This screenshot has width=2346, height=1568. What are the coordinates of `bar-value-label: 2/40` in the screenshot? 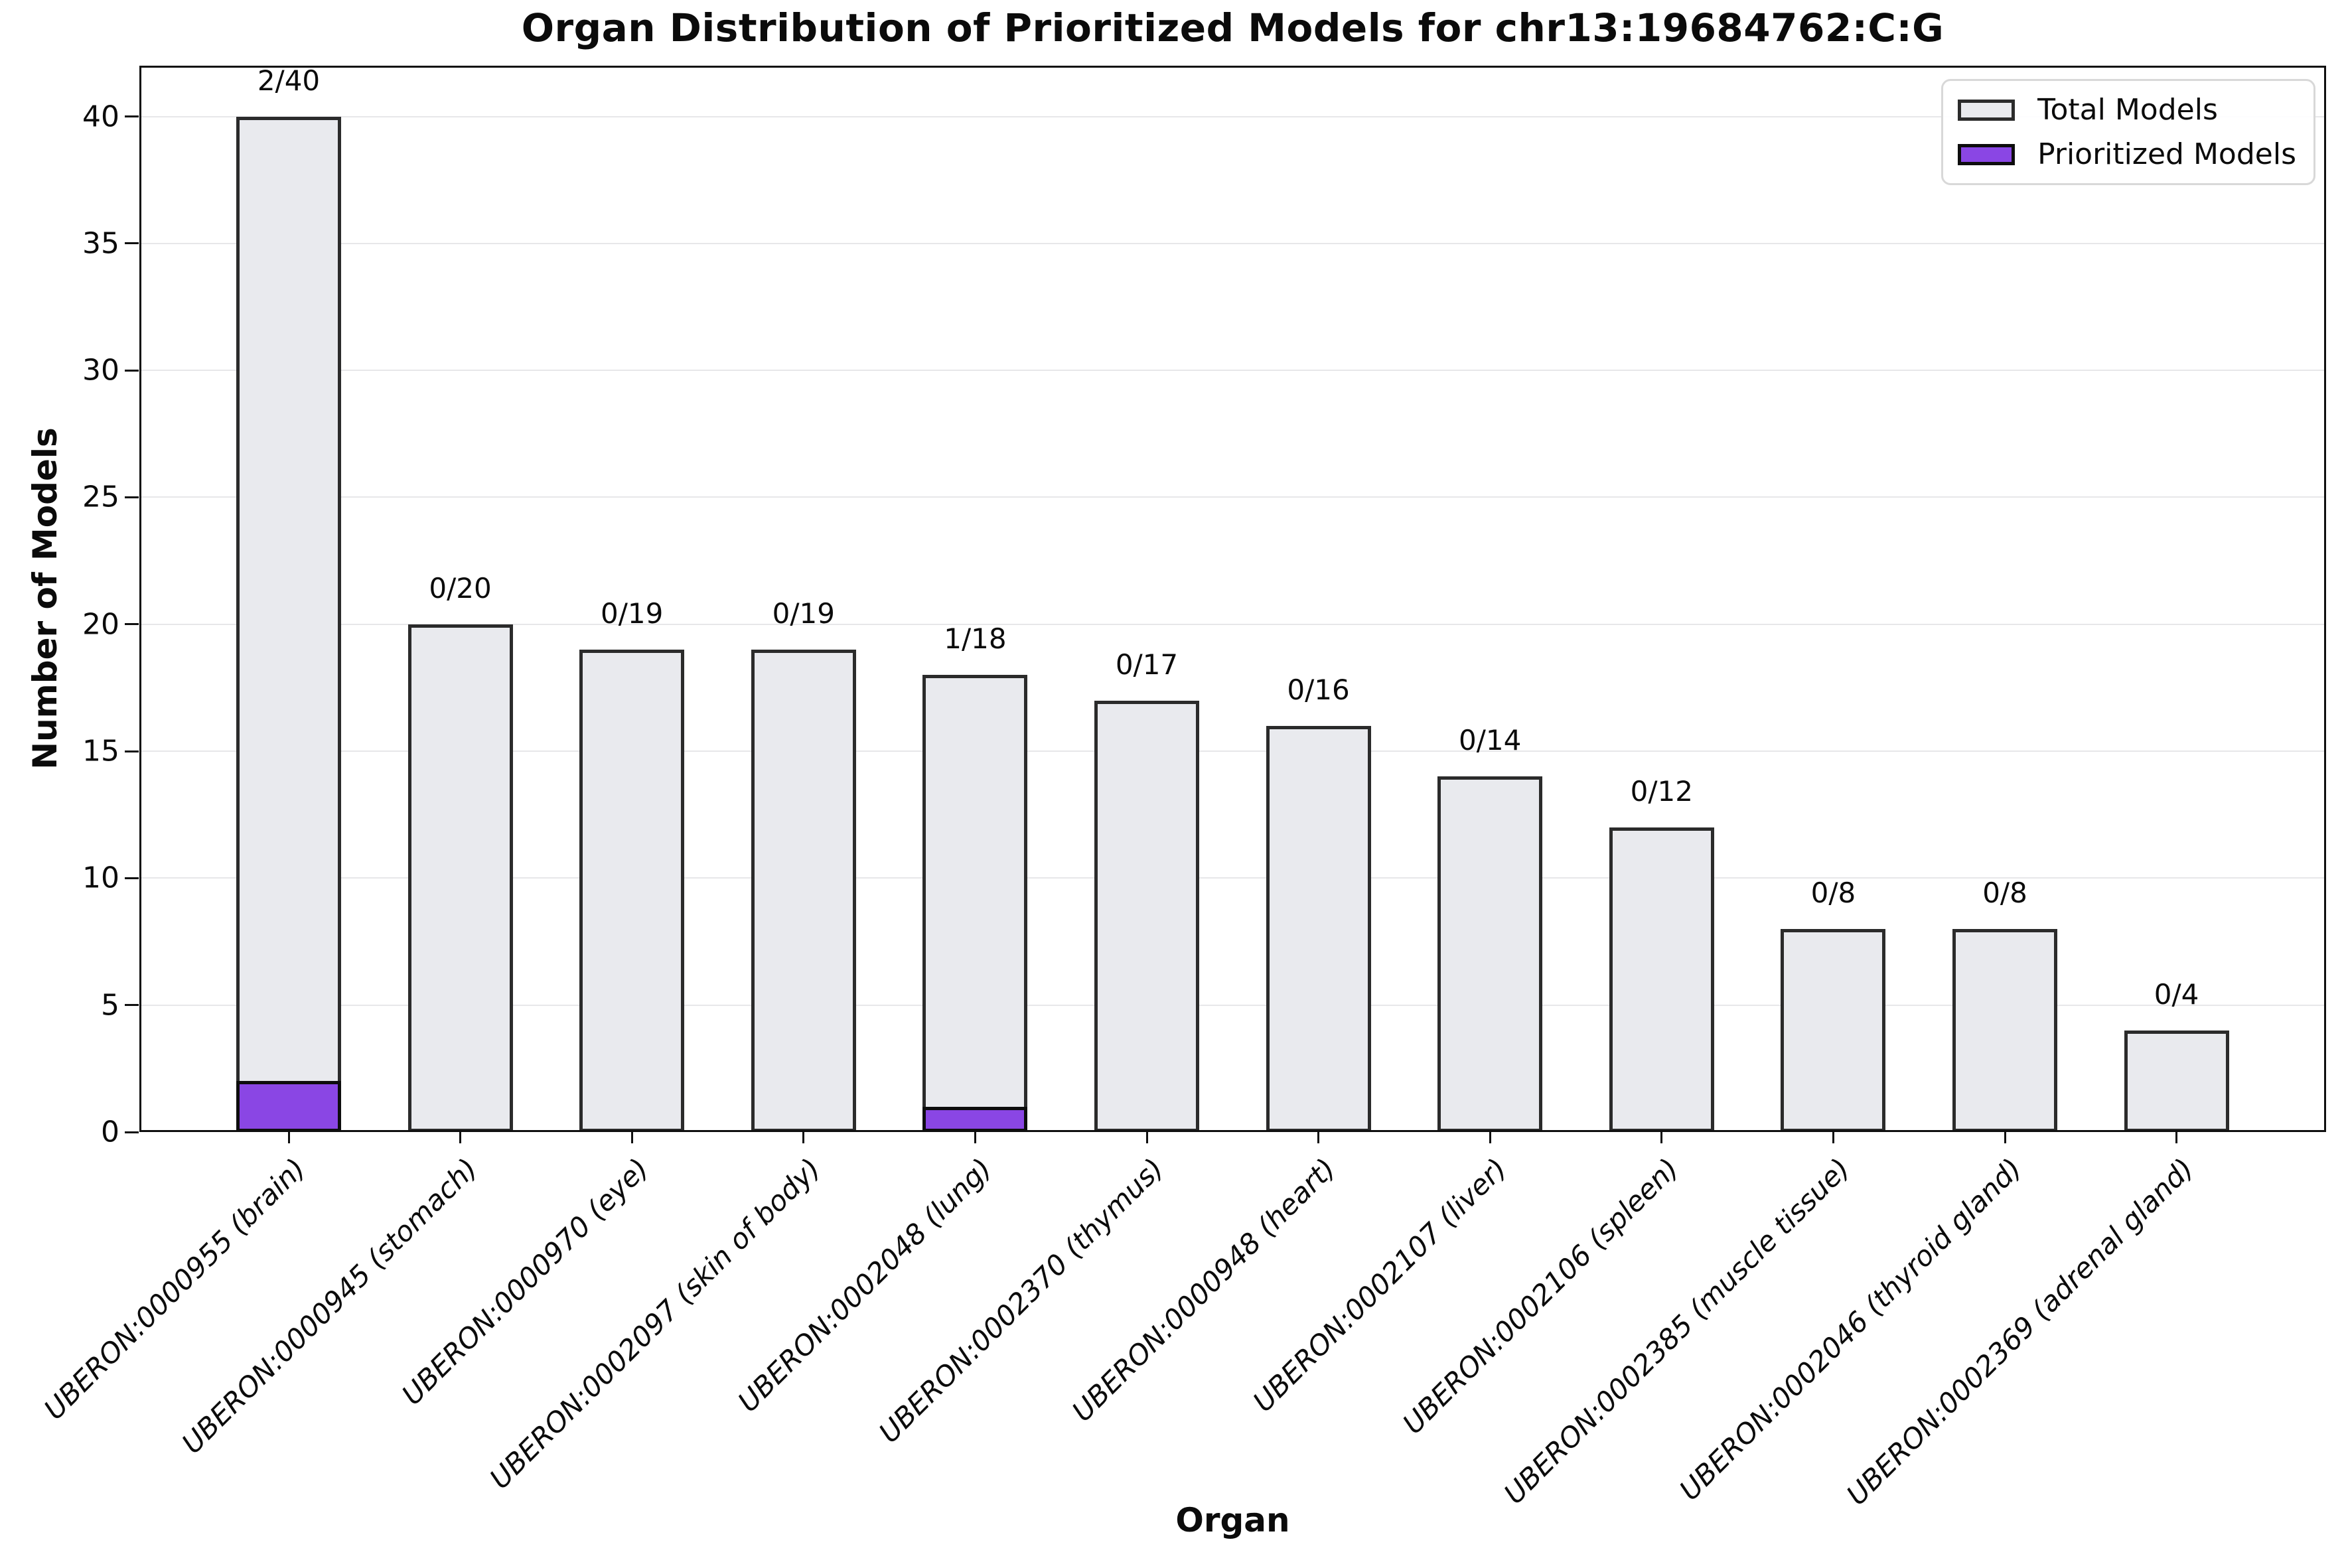 It's located at (289, 80).